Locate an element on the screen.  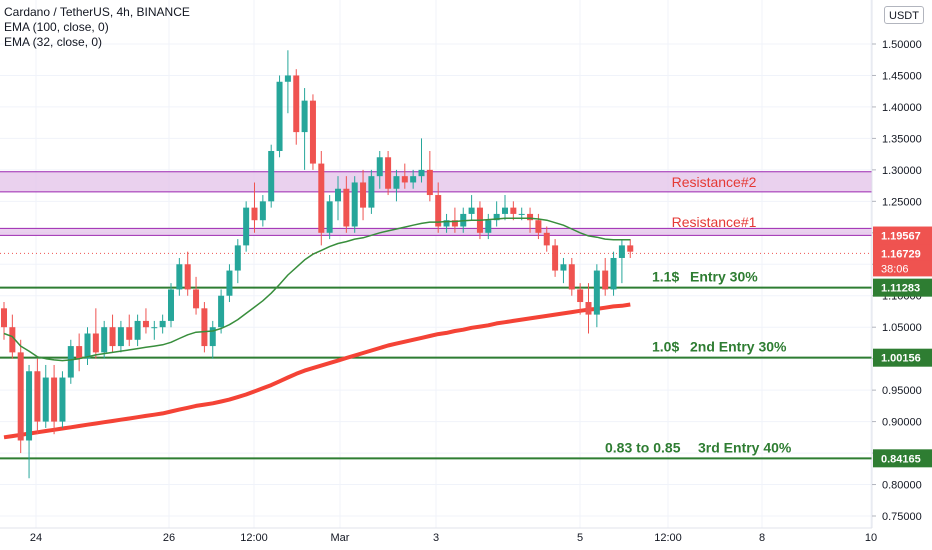
legend-symbol: Cardano / TetherUS, 4h, BINANCE is located at coordinates (97, 12).